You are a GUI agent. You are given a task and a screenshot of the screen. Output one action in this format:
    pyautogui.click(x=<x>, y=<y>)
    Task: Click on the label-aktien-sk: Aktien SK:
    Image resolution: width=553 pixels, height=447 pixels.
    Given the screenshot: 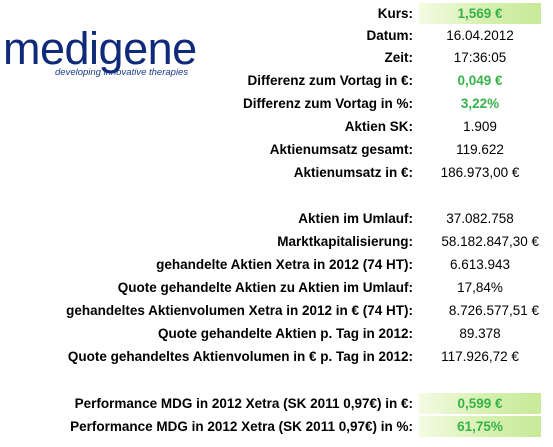 What is the action you would take?
    pyautogui.click(x=378, y=126)
    